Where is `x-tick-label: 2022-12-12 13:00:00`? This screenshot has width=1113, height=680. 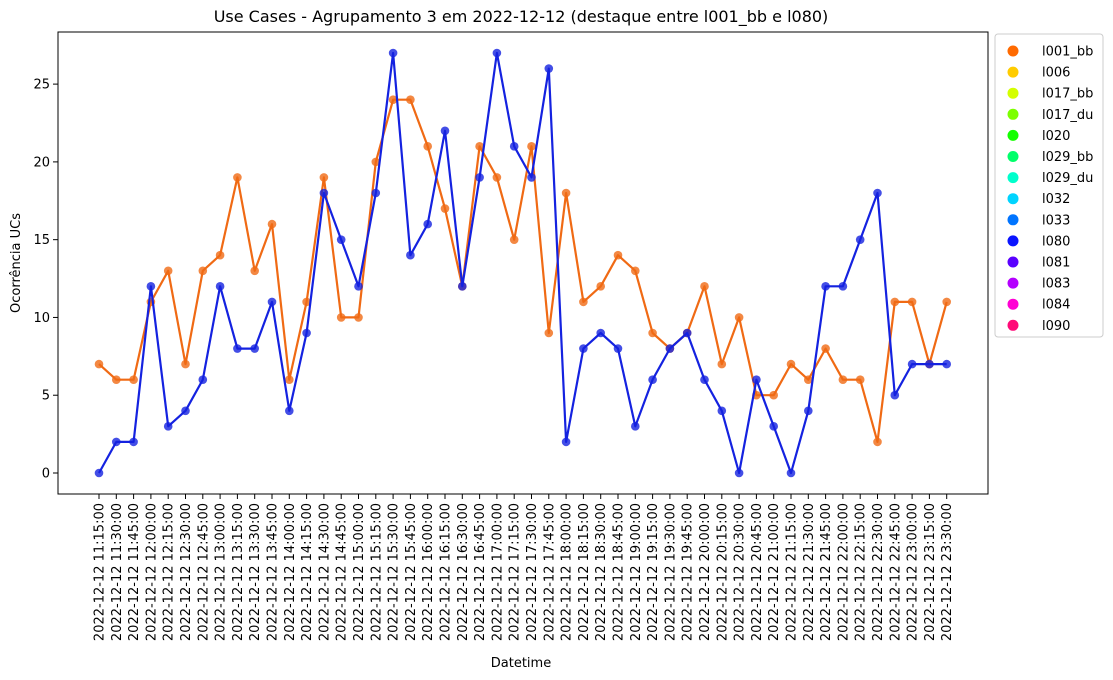
x-tick-label: 2022-12-12 13:00:00 is located at coordinates (221, 572).